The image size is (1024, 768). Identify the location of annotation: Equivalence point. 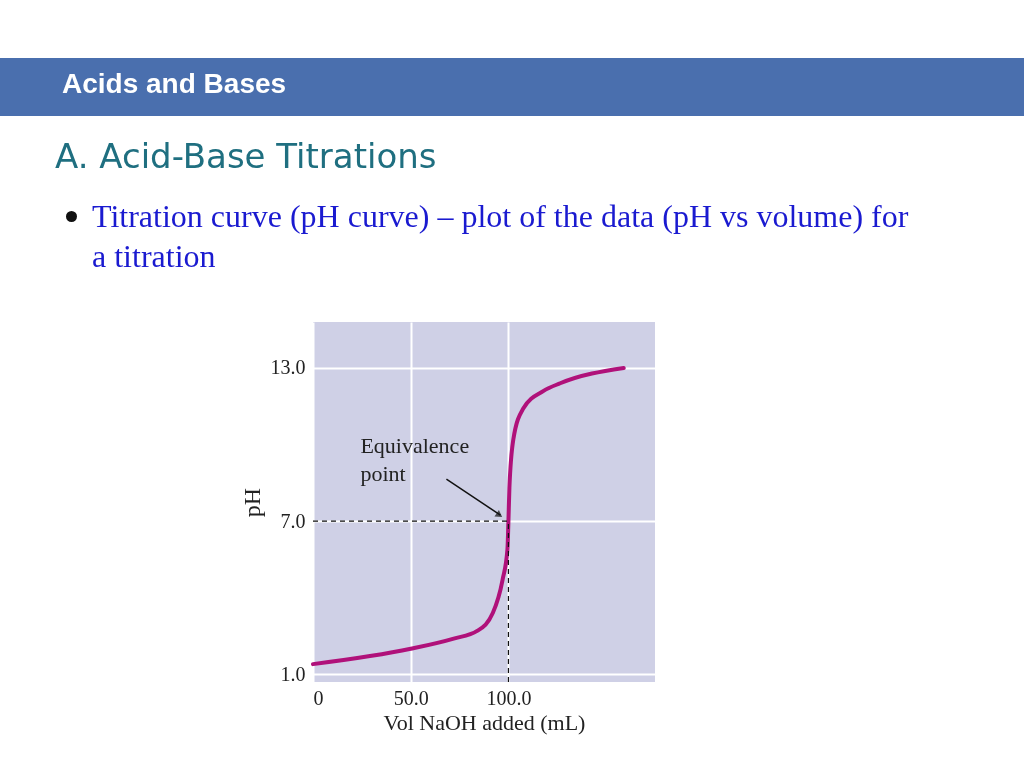
(415, 460).